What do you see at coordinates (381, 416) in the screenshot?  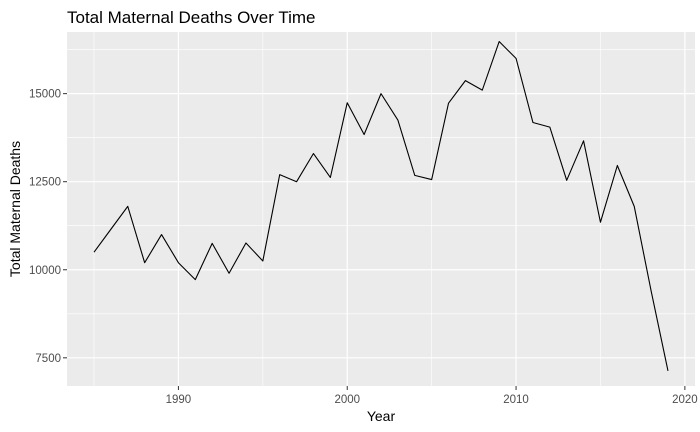 I see `x-axis-title: Year` at bounding box center [381, 416].